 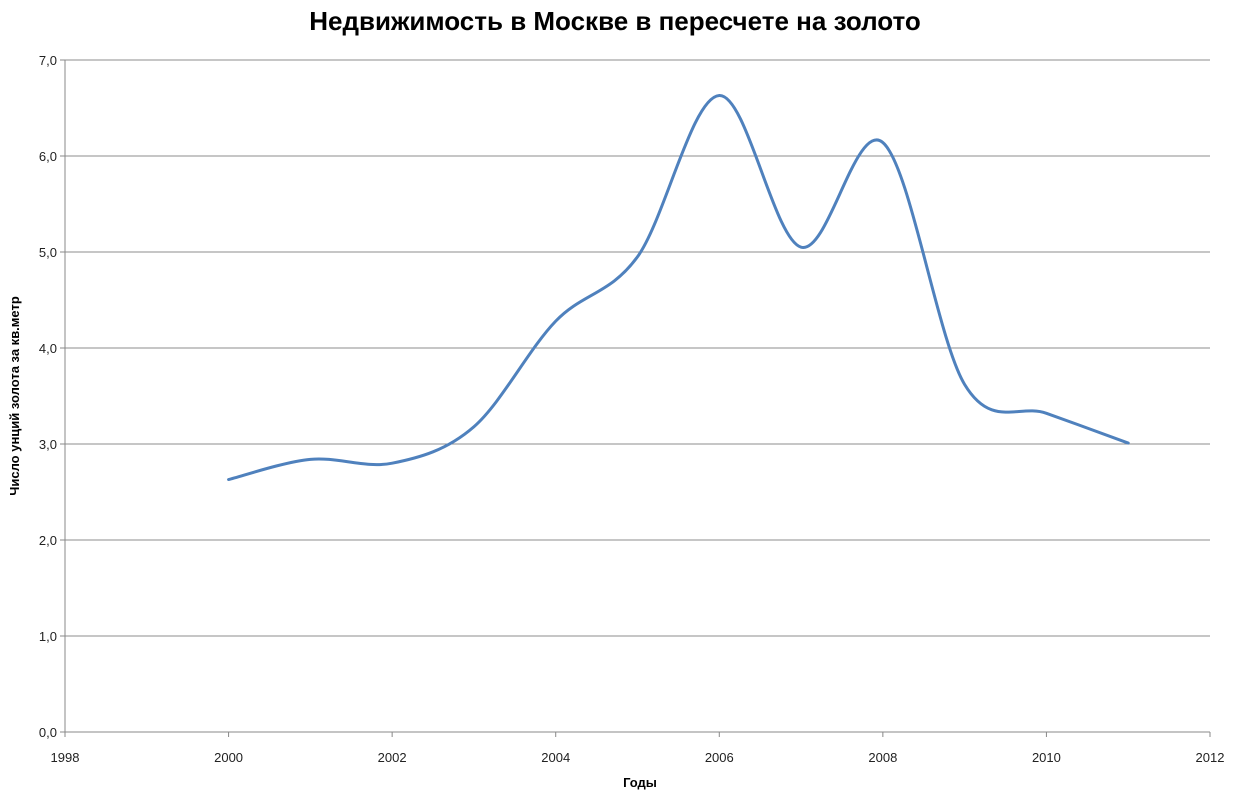 I want to click on x-tick-label: 2010, so click(x=1046, y=757).